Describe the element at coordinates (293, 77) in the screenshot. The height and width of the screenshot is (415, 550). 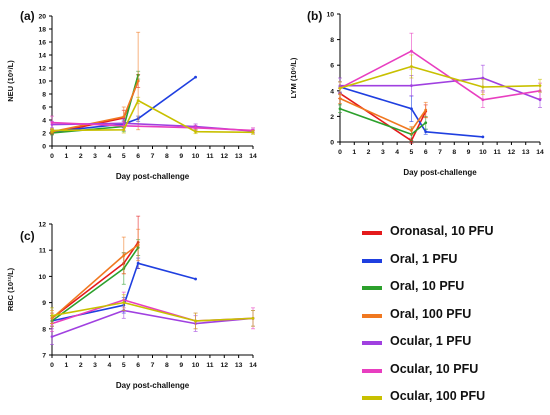
I see `y-axis-title: LYM (10⁹/L)` at that location.